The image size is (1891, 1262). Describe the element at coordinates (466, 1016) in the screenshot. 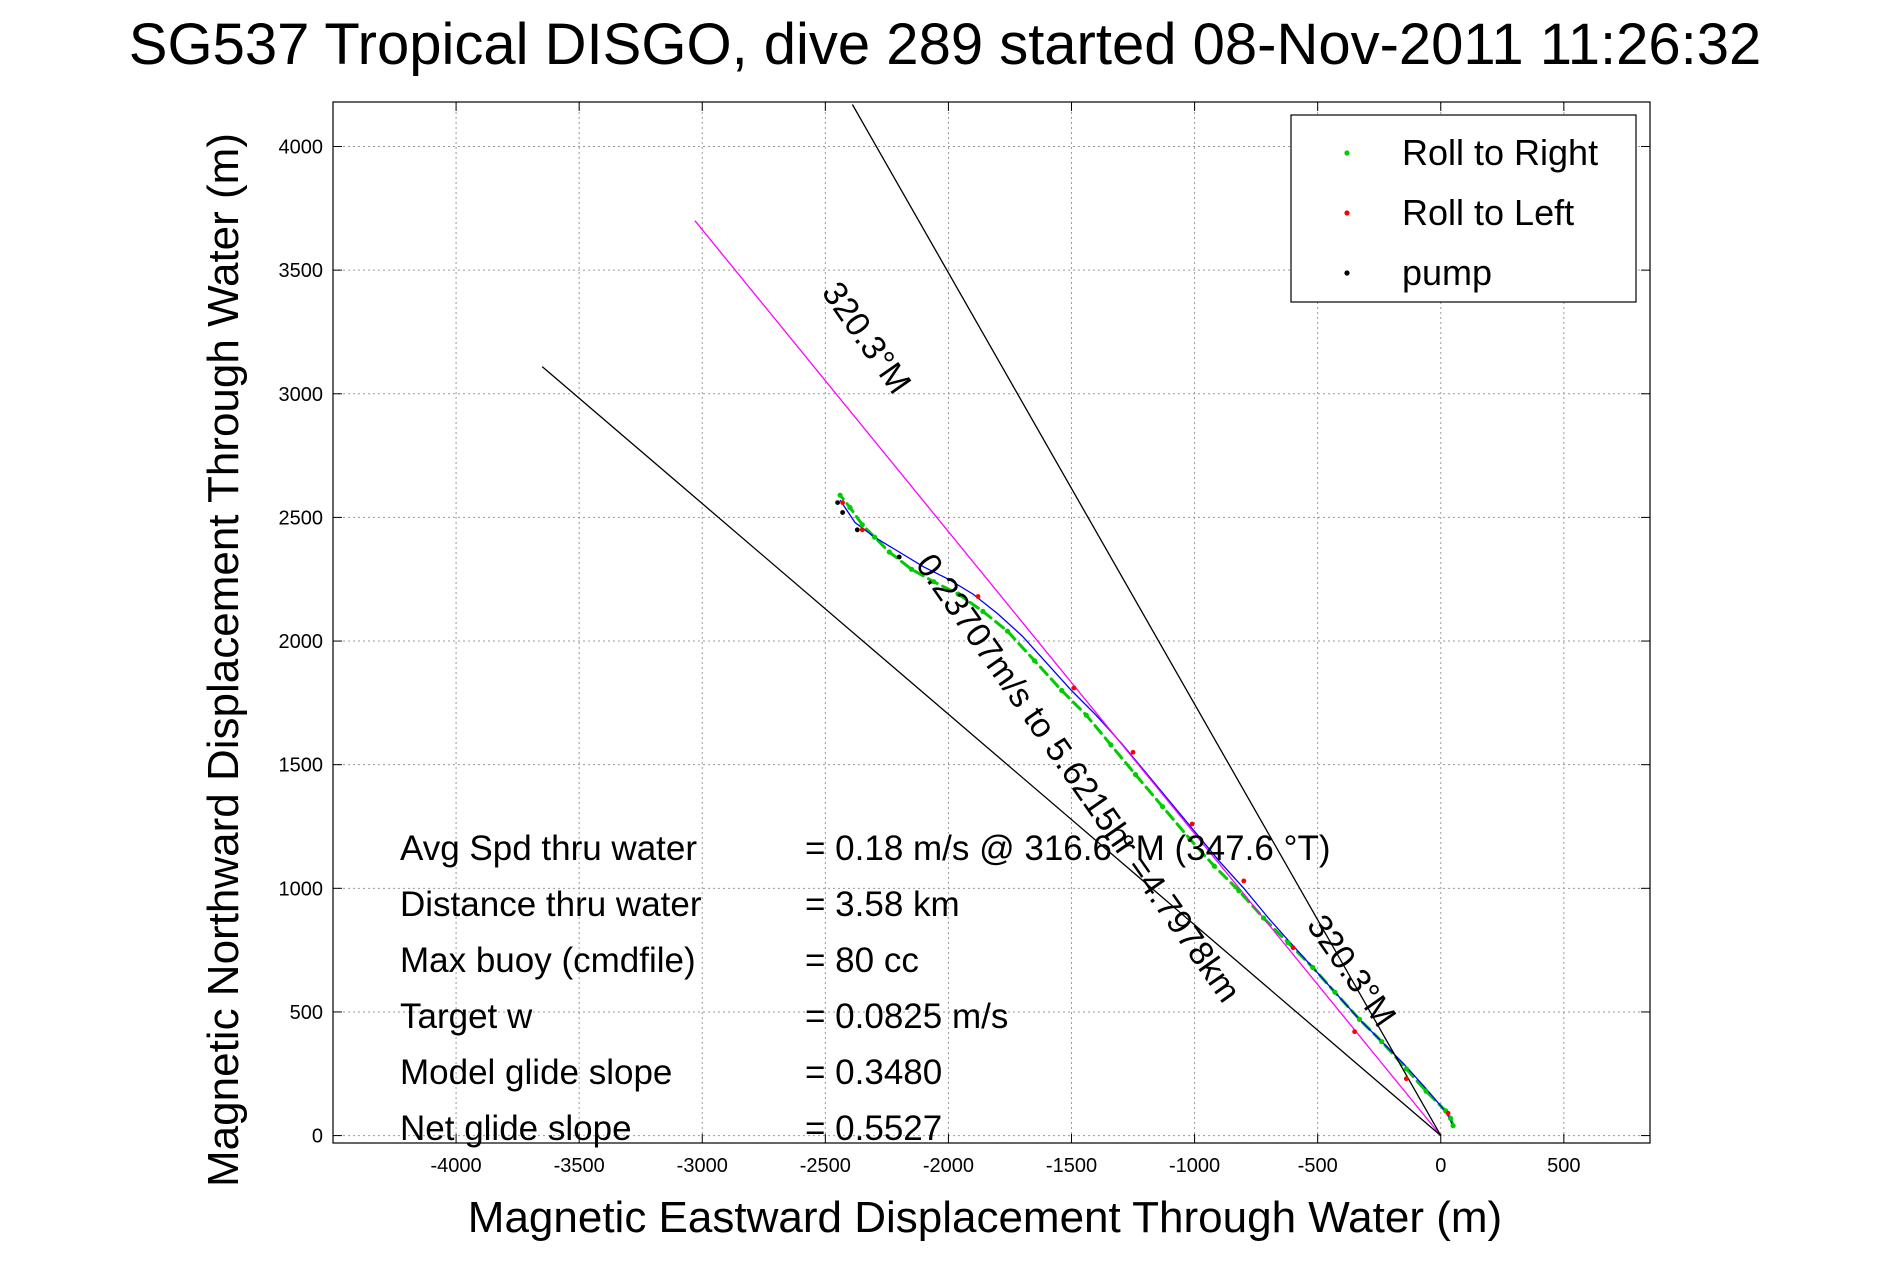

I see `stat-label: Target w` at that location.